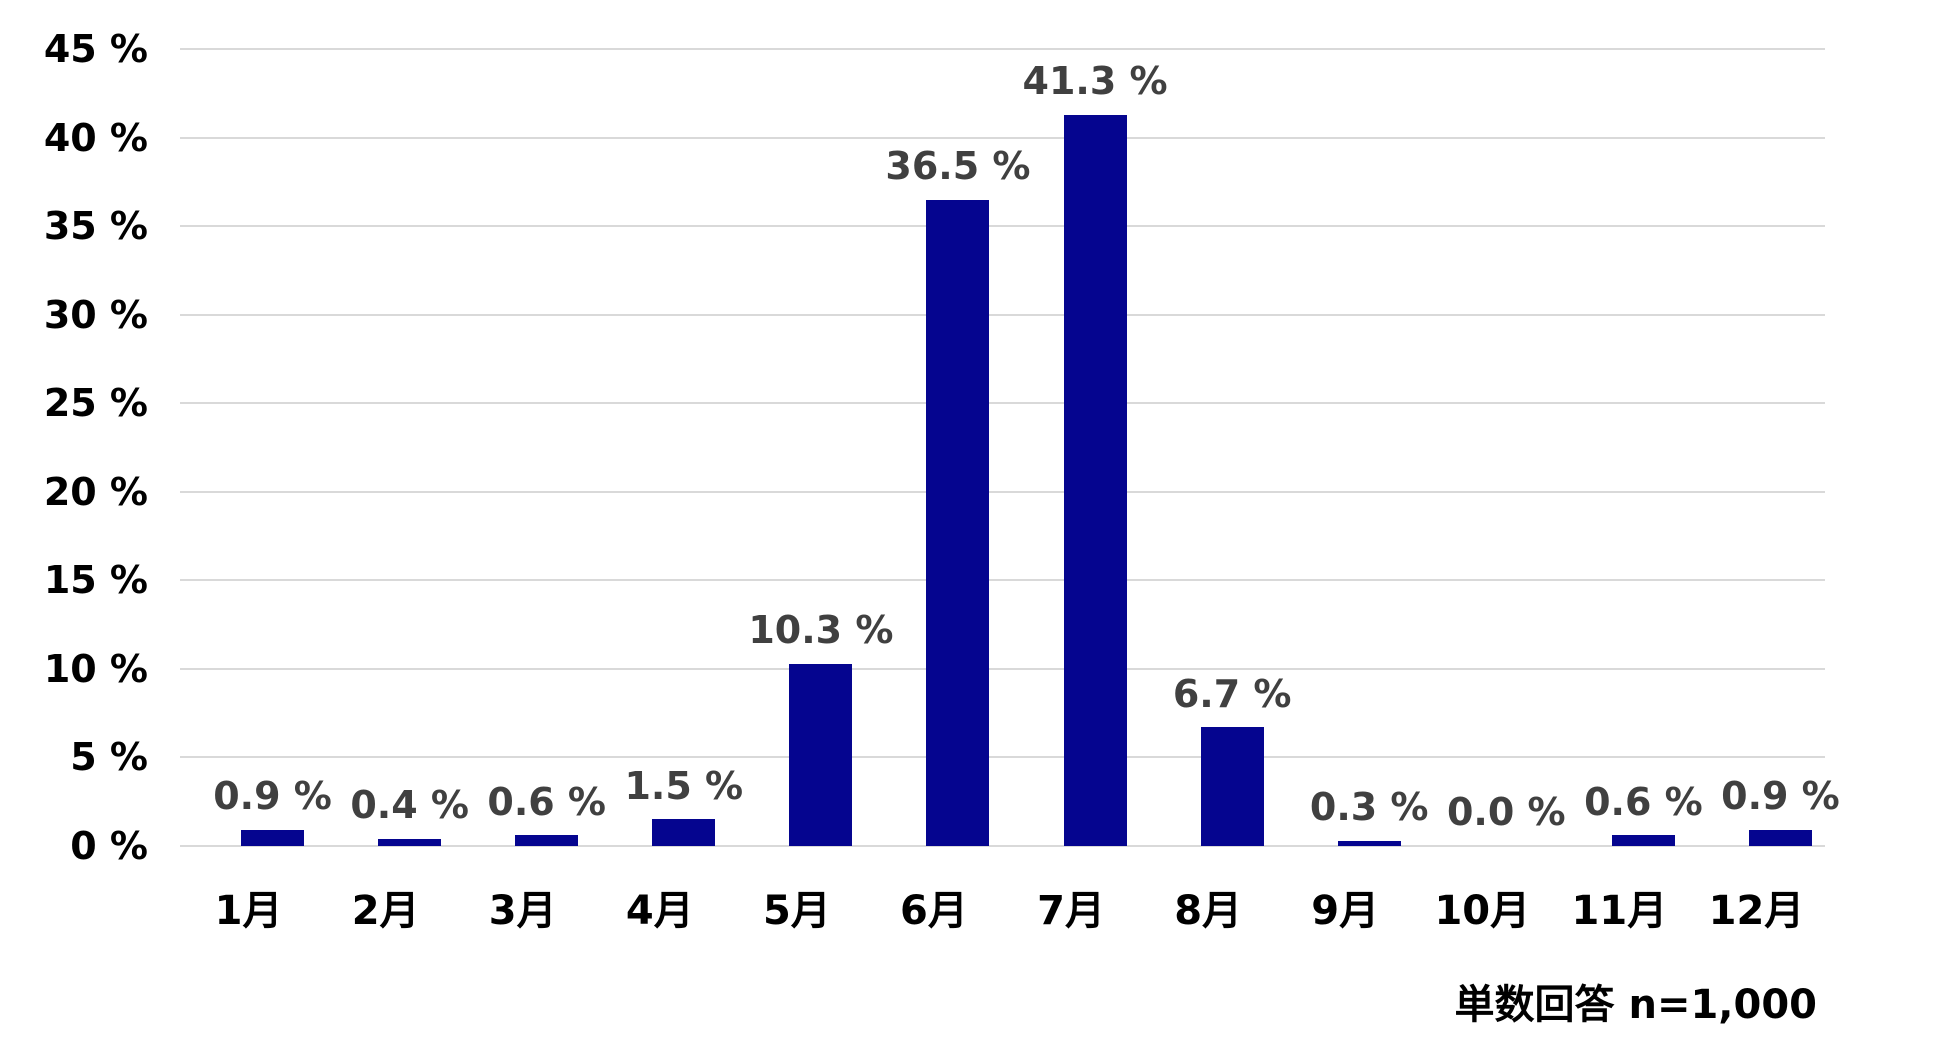 The height and width of the screenshot is (1044, 1950). I want to click on bar-12月, so click(1780, 838).